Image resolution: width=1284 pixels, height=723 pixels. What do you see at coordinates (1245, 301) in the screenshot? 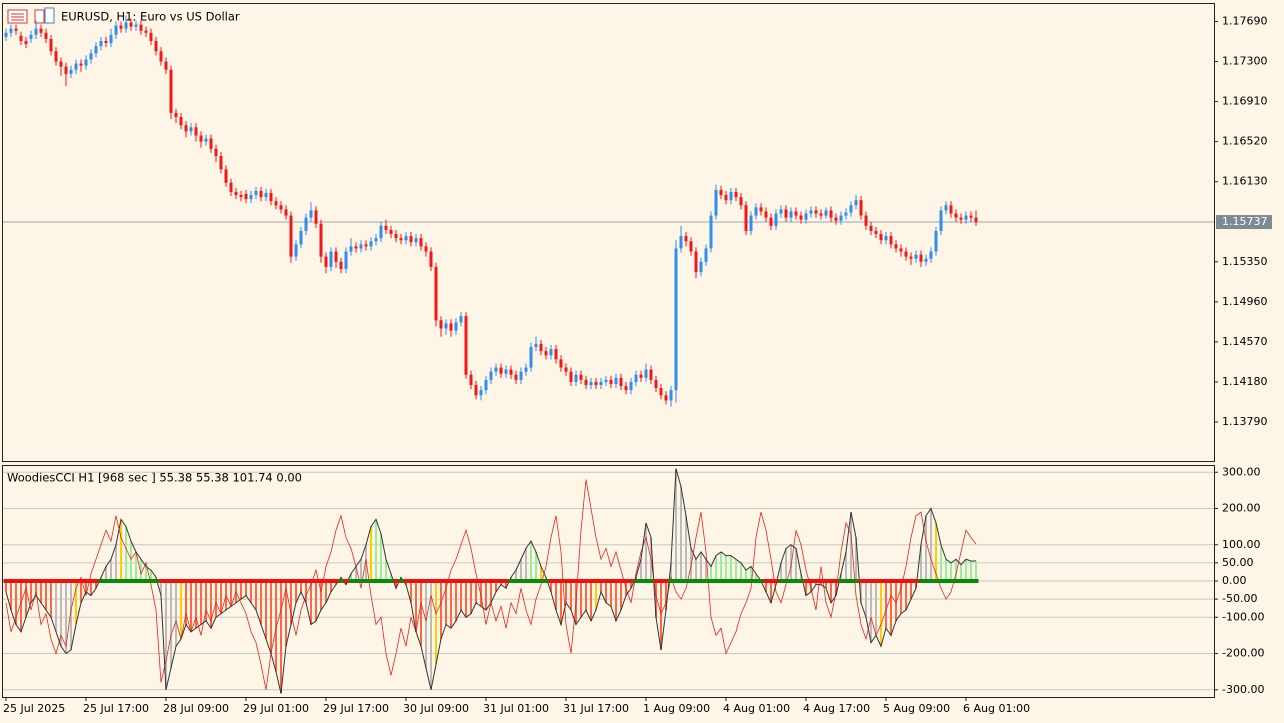
I see `y-tick-label: 1.14960` at bounding box center [1245, 301].